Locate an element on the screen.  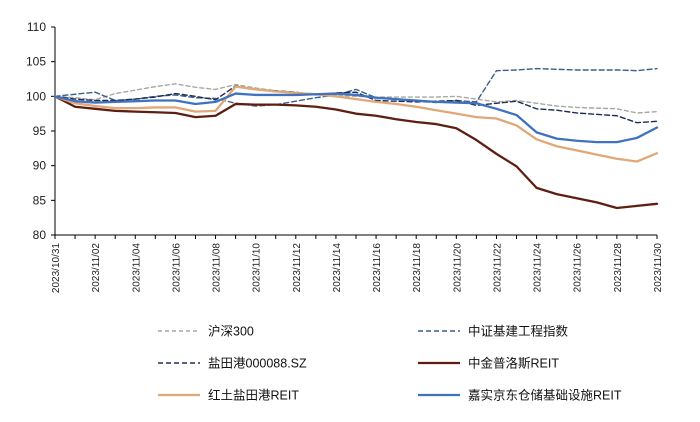
x-tick-label: 2023/11/18 is located at coordinates (417, 268).